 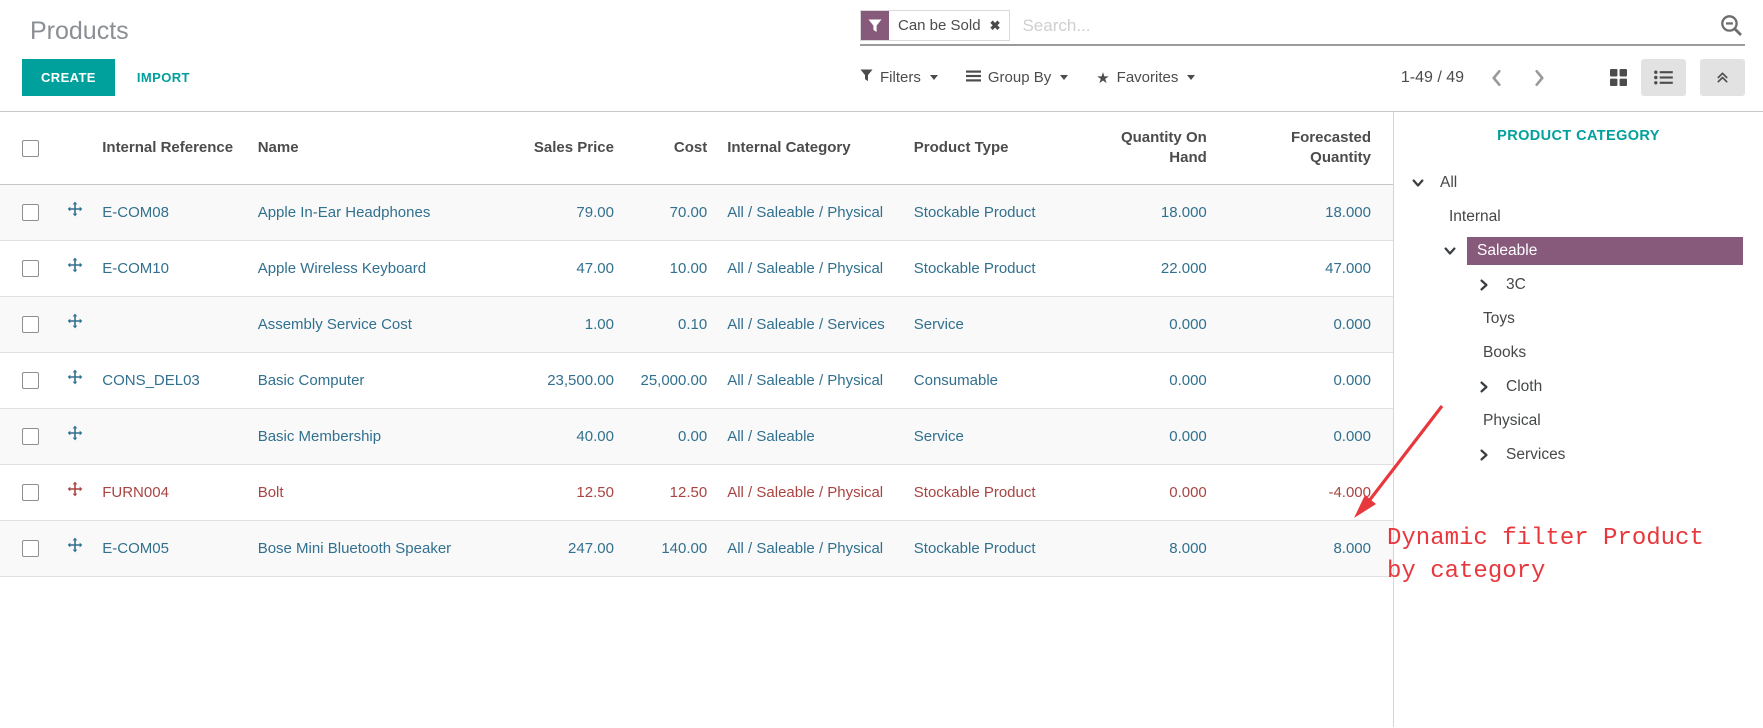 What do you see at coordinates (1578, 285) in the screenshot?
I see `category-item: 3C` at bounding box center [1578, 285].